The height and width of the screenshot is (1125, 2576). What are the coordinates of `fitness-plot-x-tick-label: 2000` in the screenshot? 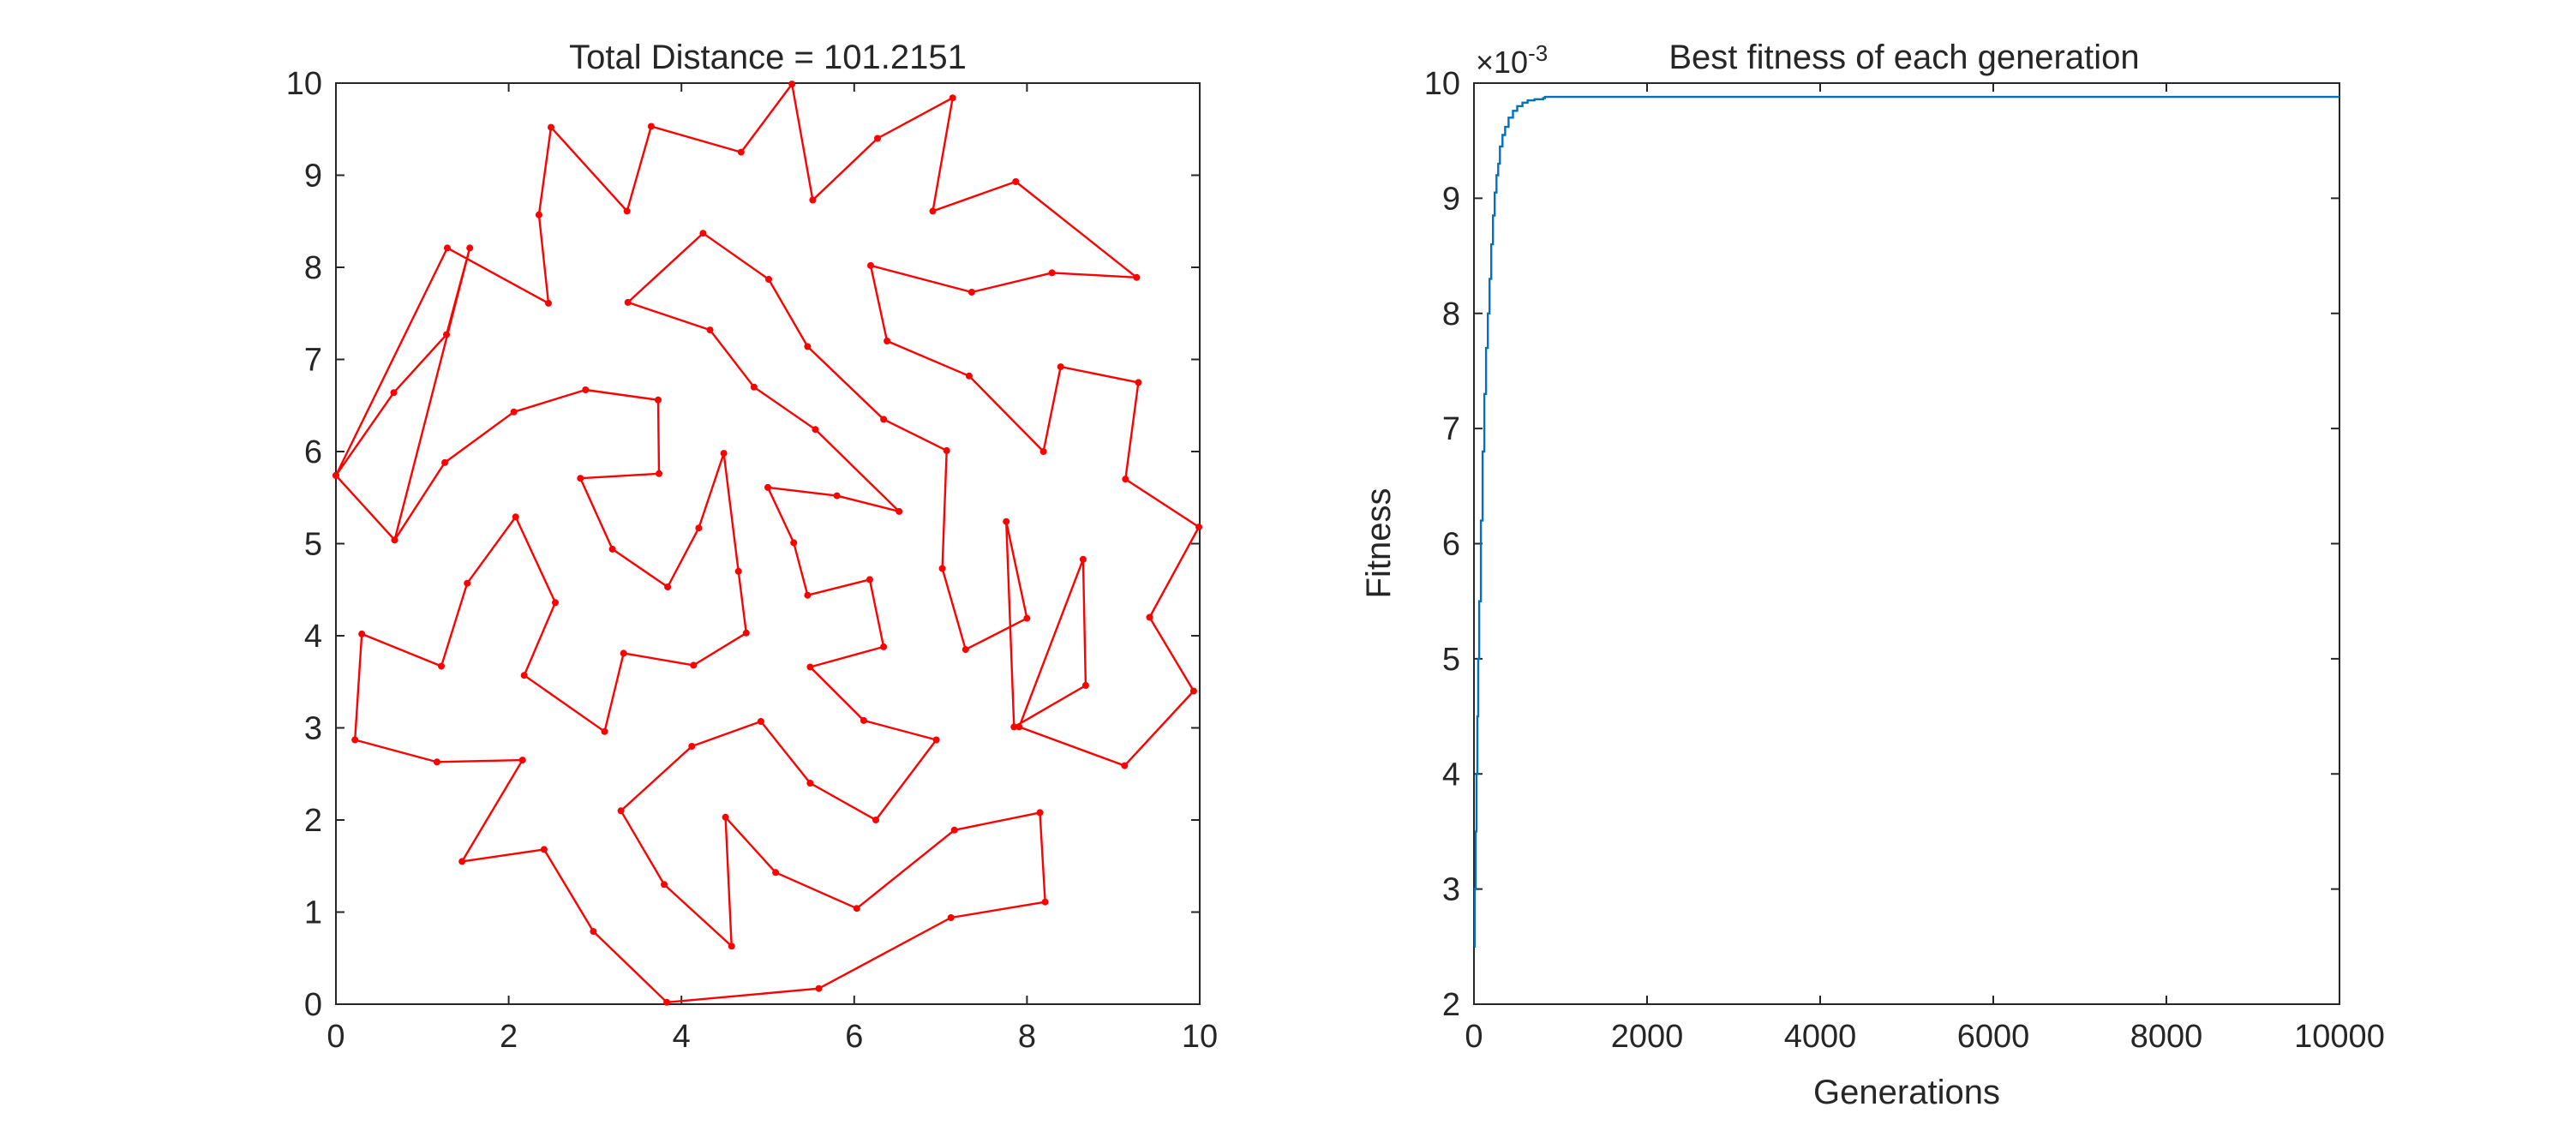 It's located at (1647, 1037).